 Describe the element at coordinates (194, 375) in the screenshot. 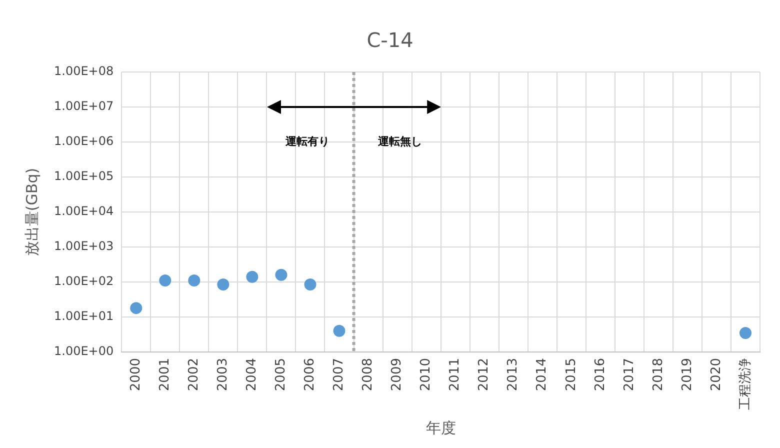

I see `x-tick-label: 2002` at that location.